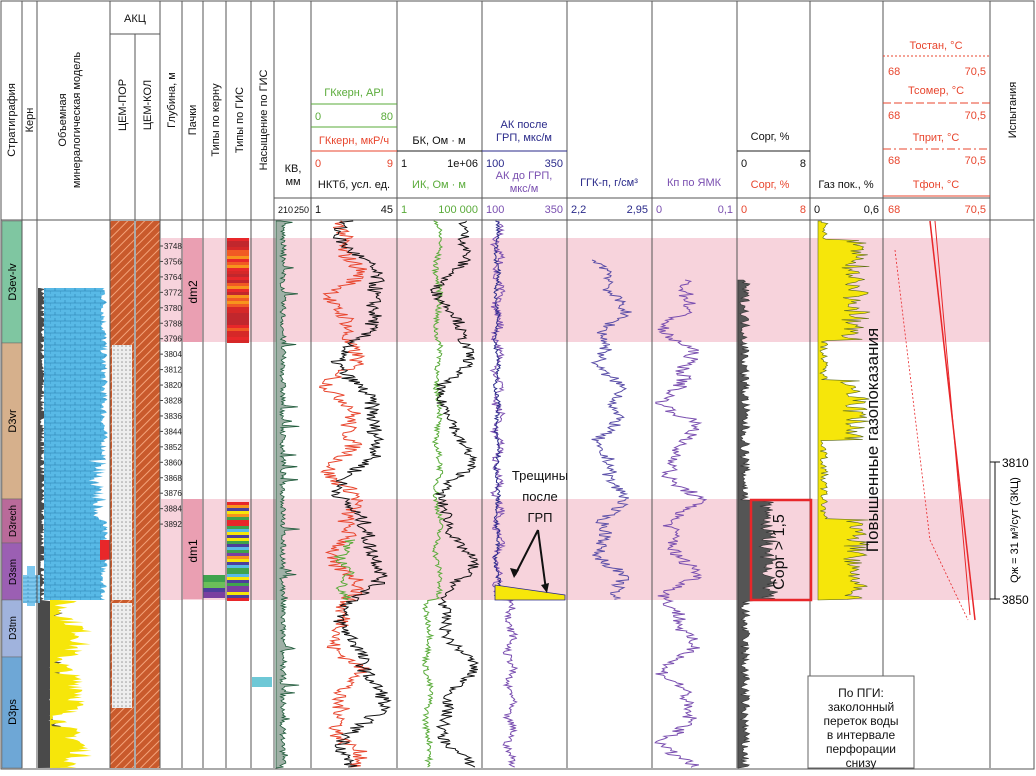 The width and height of the screenshot is (1036, 776). I want to click on test-bottom-depth: 3850, so click(1015, 600).